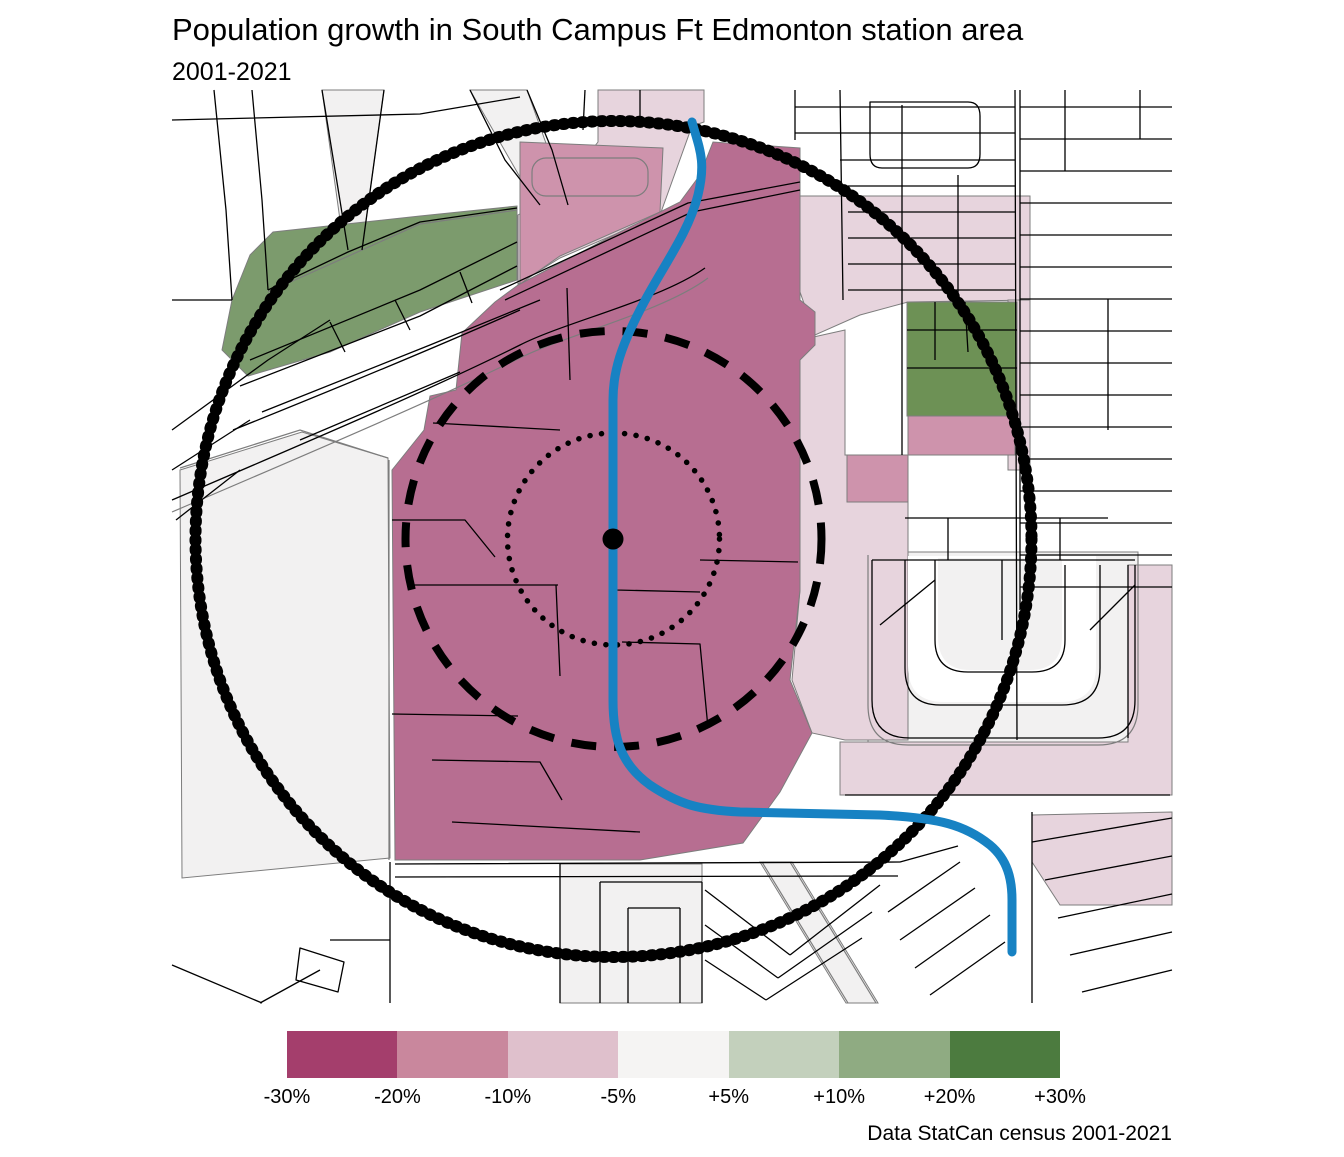 Image resolution: width=1344 pixels, height=1157 pixels. What do you see at coordinates (767, 322) in the screenshot?
I see `region-moderate-decline-pink` at bounding box center [767, 322].